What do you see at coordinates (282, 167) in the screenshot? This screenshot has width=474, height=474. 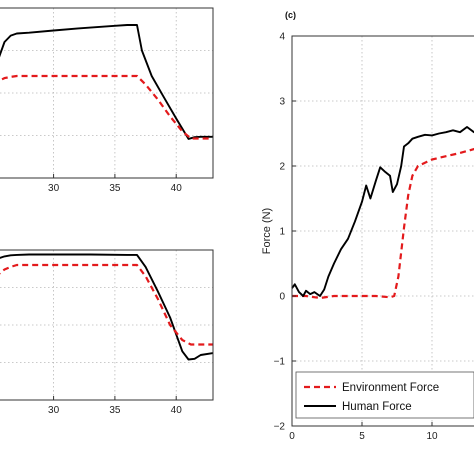 I see `y-tick-label: 2` at bounding box center [282, 167].